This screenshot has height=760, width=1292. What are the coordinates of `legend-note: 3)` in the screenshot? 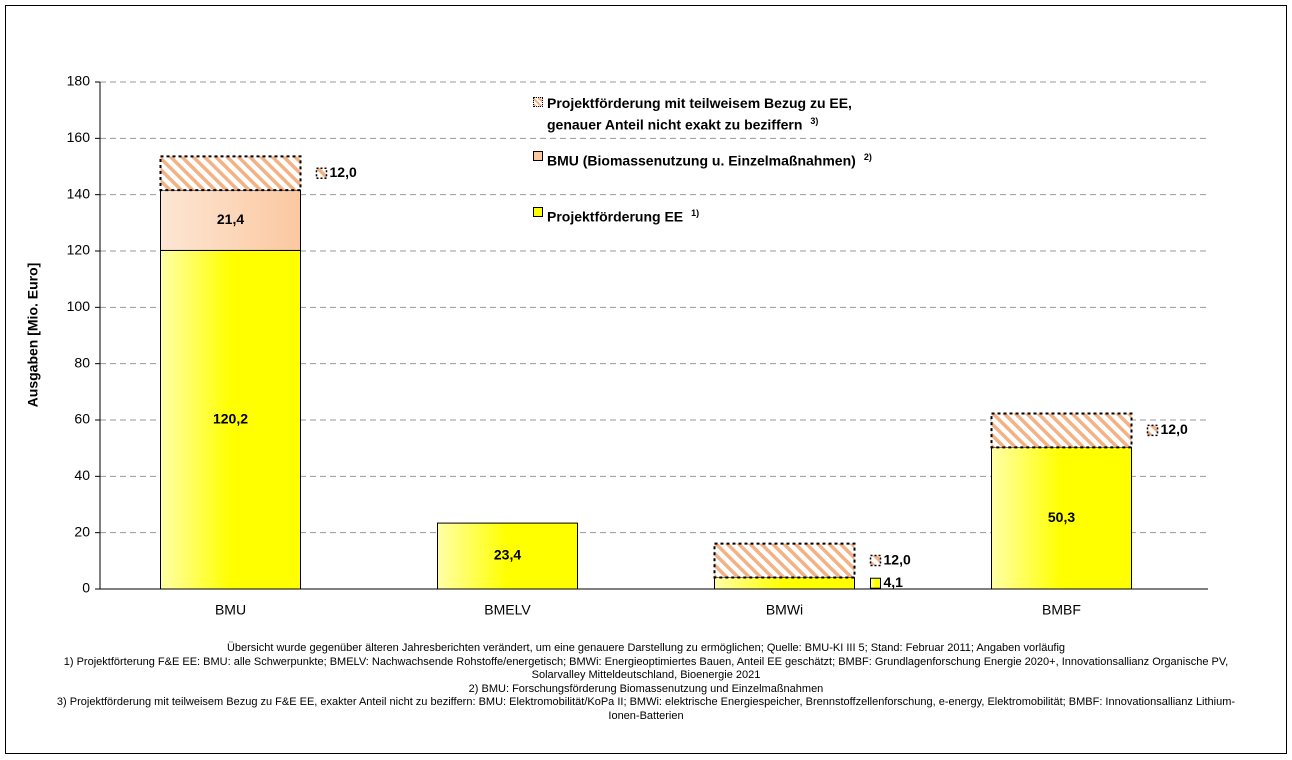 It's located at (814, 121).